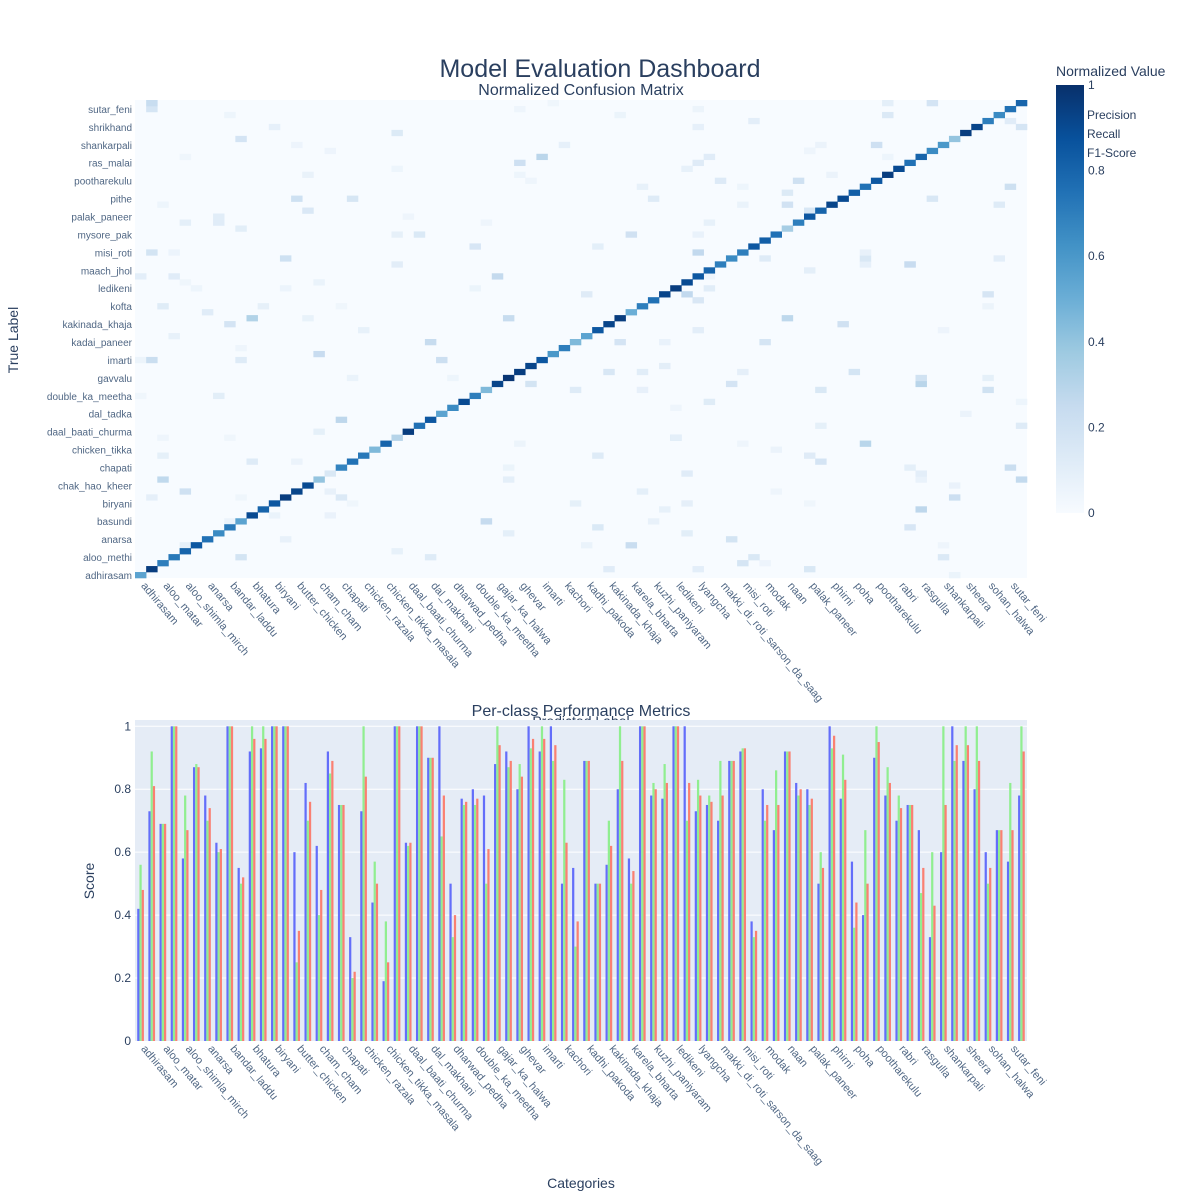  I want to click on legend-item-recall: Recall, so click(1103, 134).